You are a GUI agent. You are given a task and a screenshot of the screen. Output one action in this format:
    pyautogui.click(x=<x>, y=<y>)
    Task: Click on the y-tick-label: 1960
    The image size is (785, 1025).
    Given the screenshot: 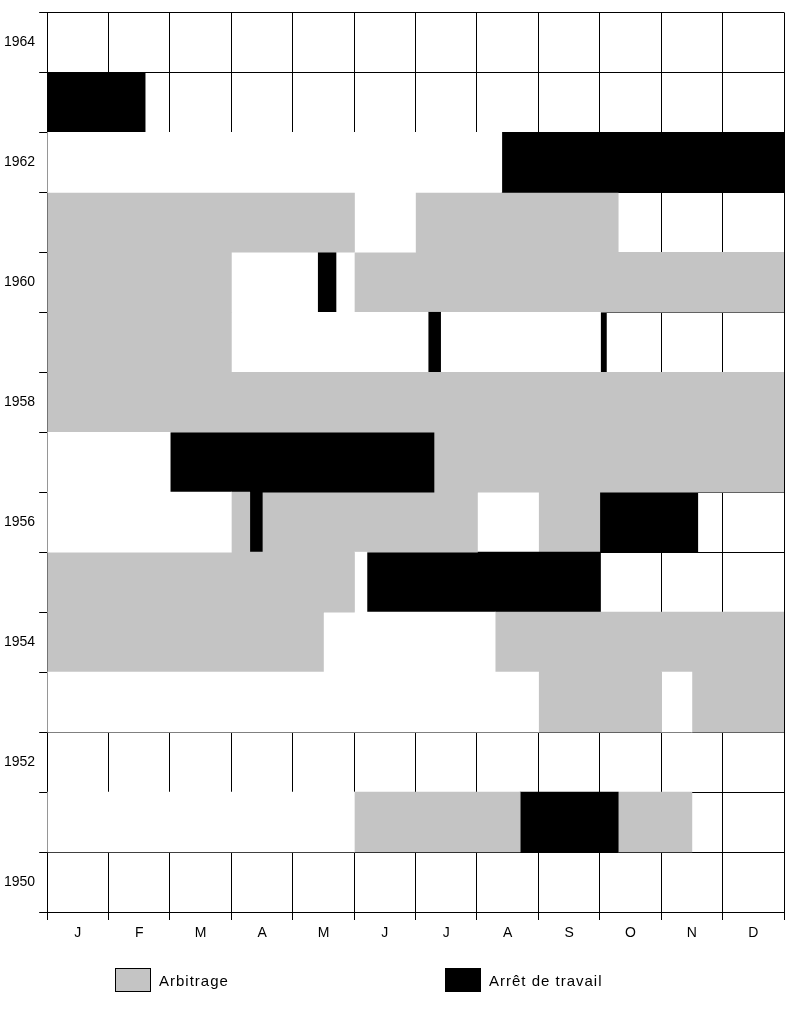 What is the action you would take?
    pyautogui.click(x=19, y=281)
    